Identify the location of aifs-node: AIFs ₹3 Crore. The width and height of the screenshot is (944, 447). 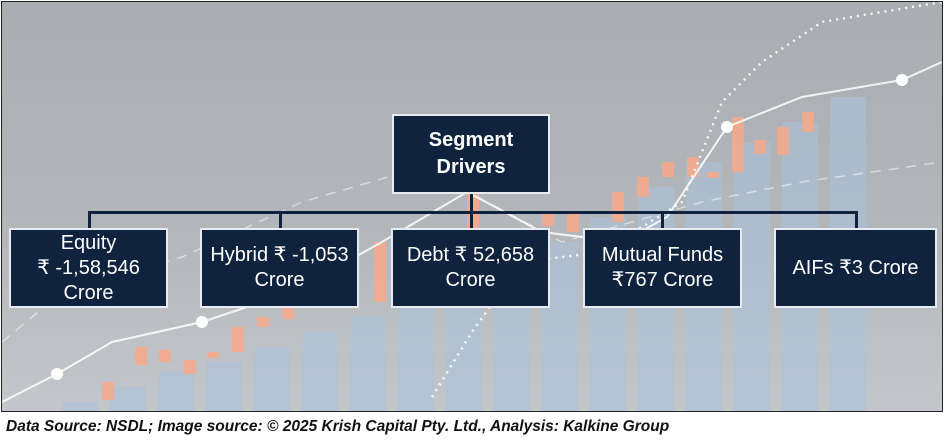
(855, 268).